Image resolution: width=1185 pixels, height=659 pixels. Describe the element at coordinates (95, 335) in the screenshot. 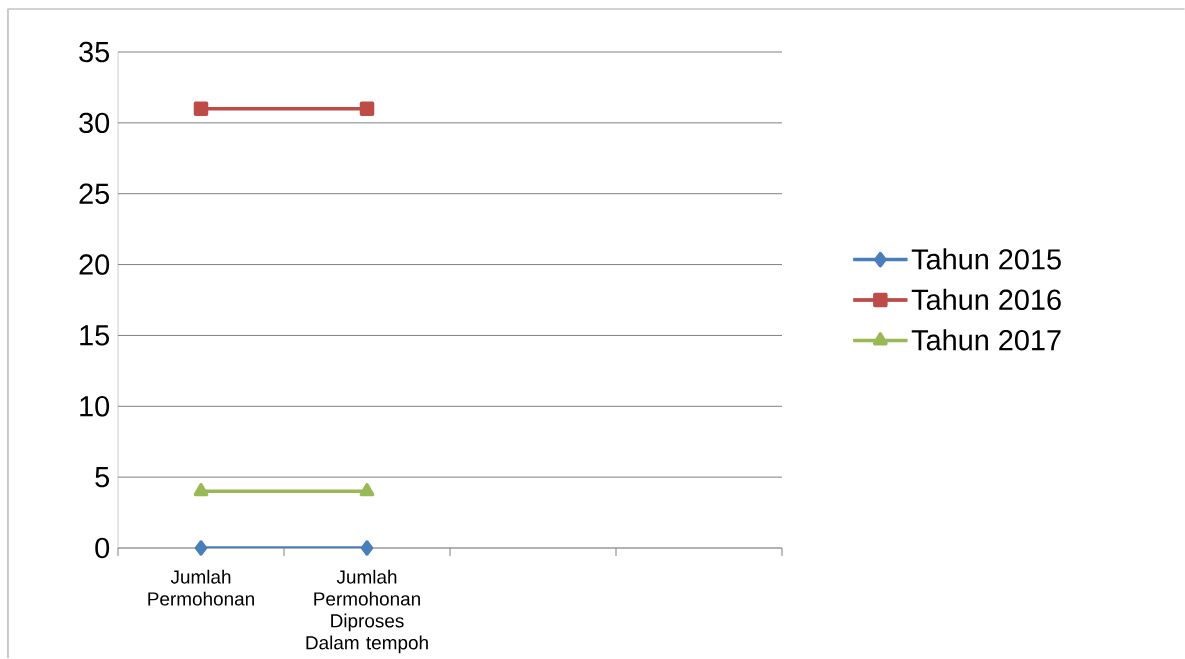

I see `y-tick-label: 15` at that location.